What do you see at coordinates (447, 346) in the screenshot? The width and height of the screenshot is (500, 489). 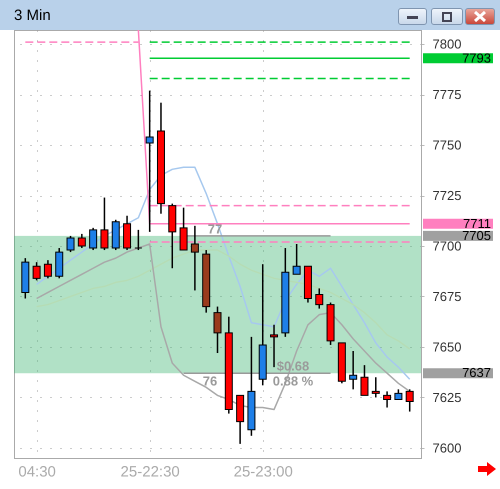 I see `y-tick-label: 7650` at bounding box center [447, 346].